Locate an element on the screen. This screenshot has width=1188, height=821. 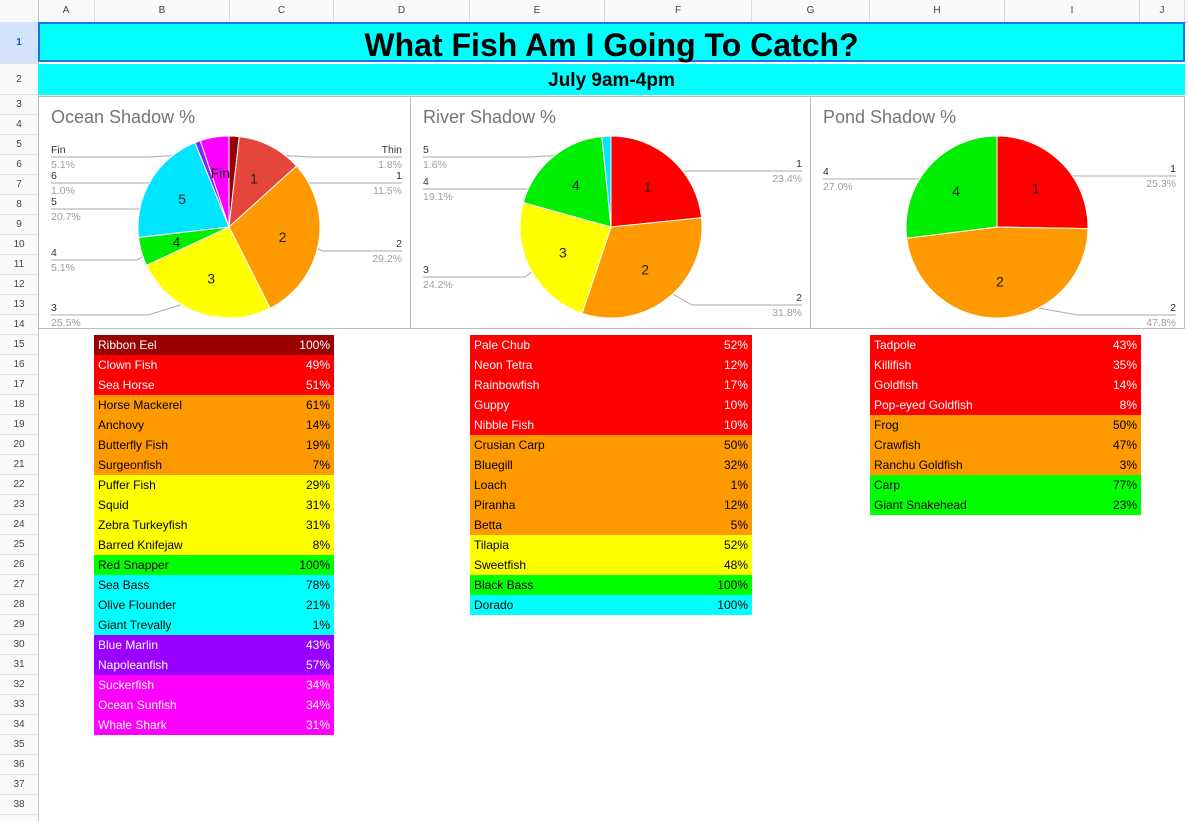
pie-slice-fin is located at coordinates (214, 181).